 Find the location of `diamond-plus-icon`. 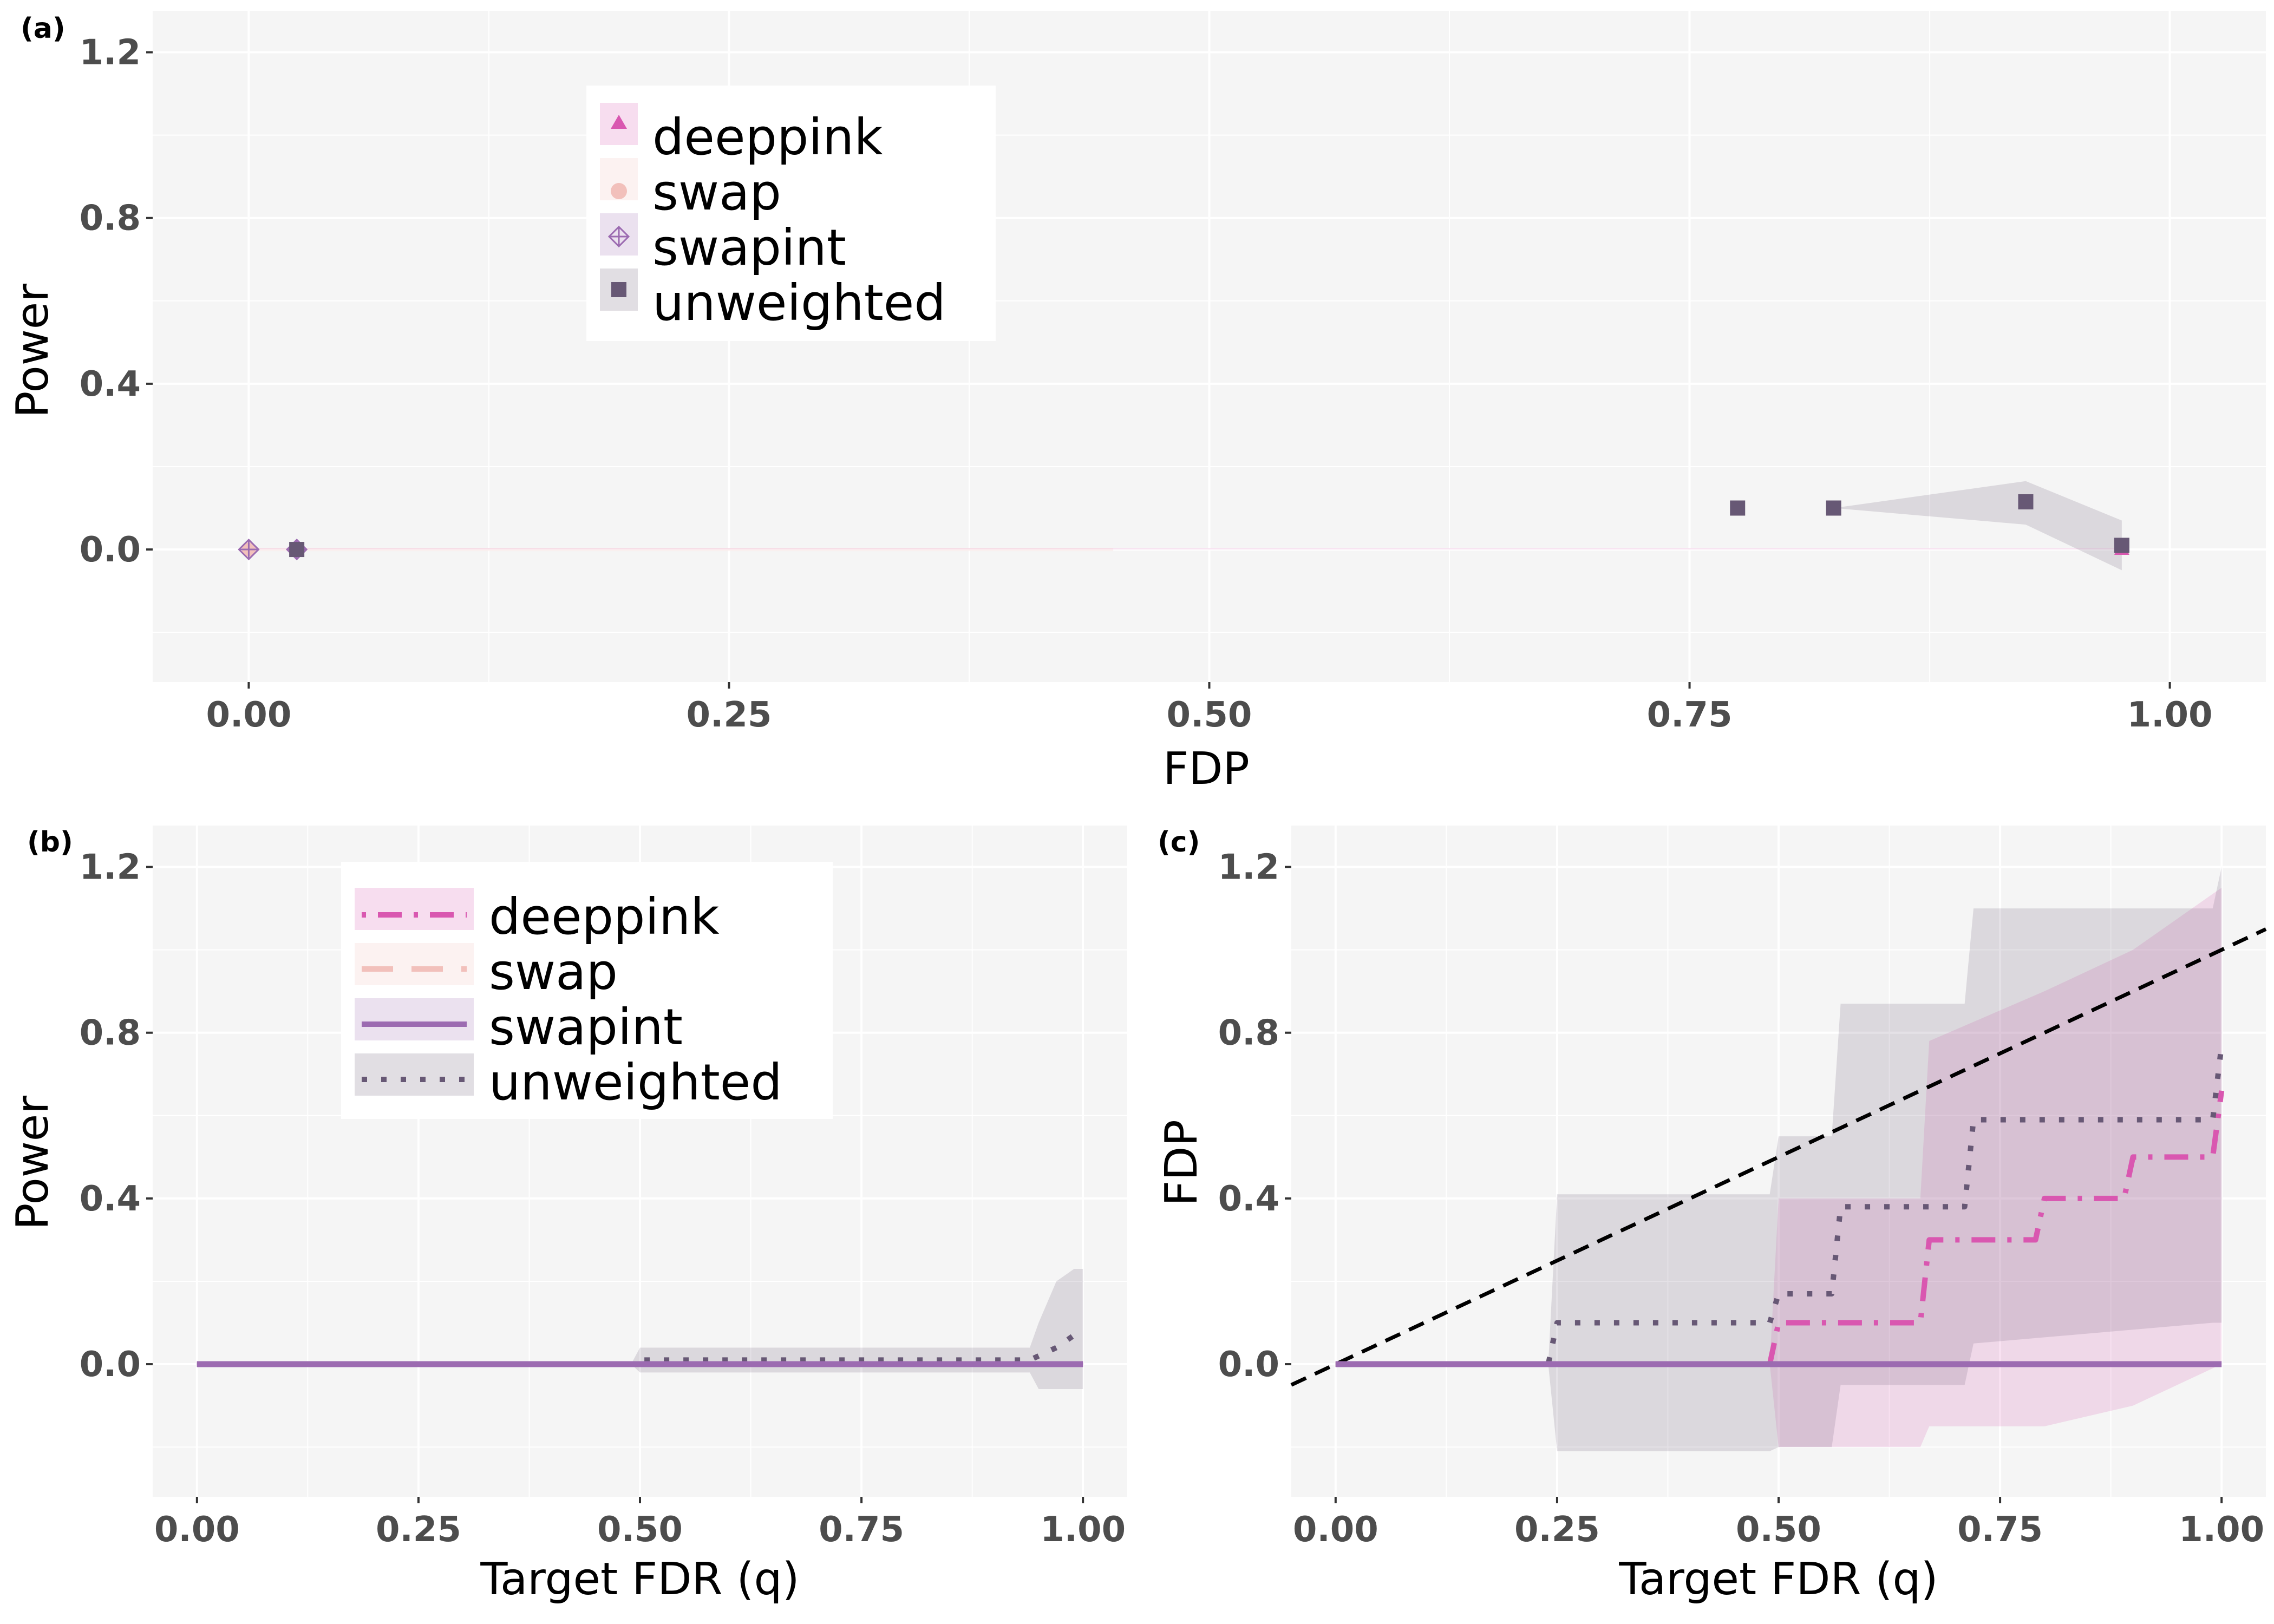

diamond-plus-icon is located at coordinates (619, 236).